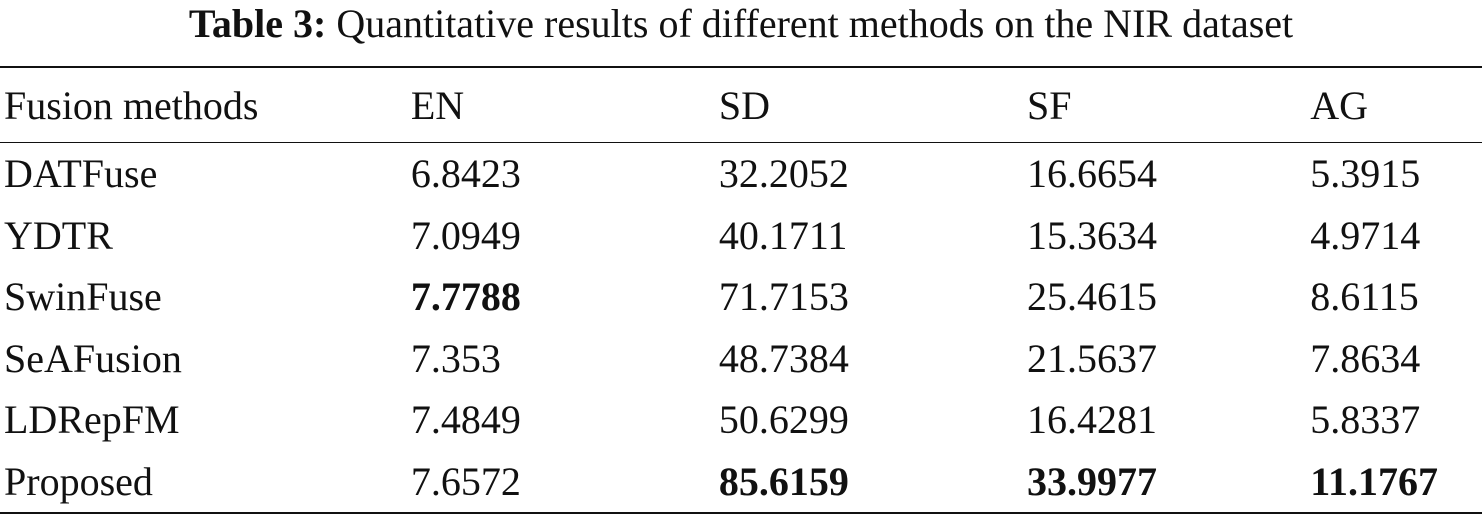  Describe the element at coordinates (1091, 358) in the screenshot. I see `sf-cell: 21.5637` at that location.